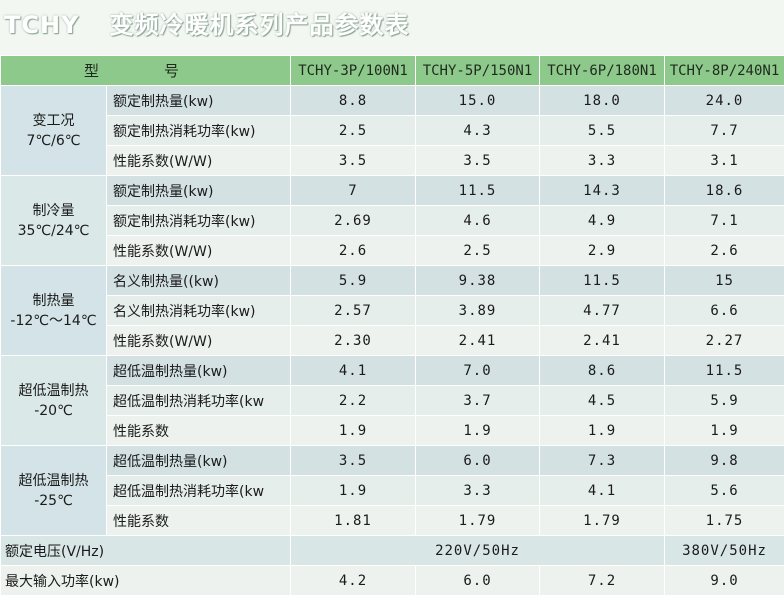 The height and width of the screenshot is (596, 784). I want to click on value-cell: 18.0, so click(602, 101).